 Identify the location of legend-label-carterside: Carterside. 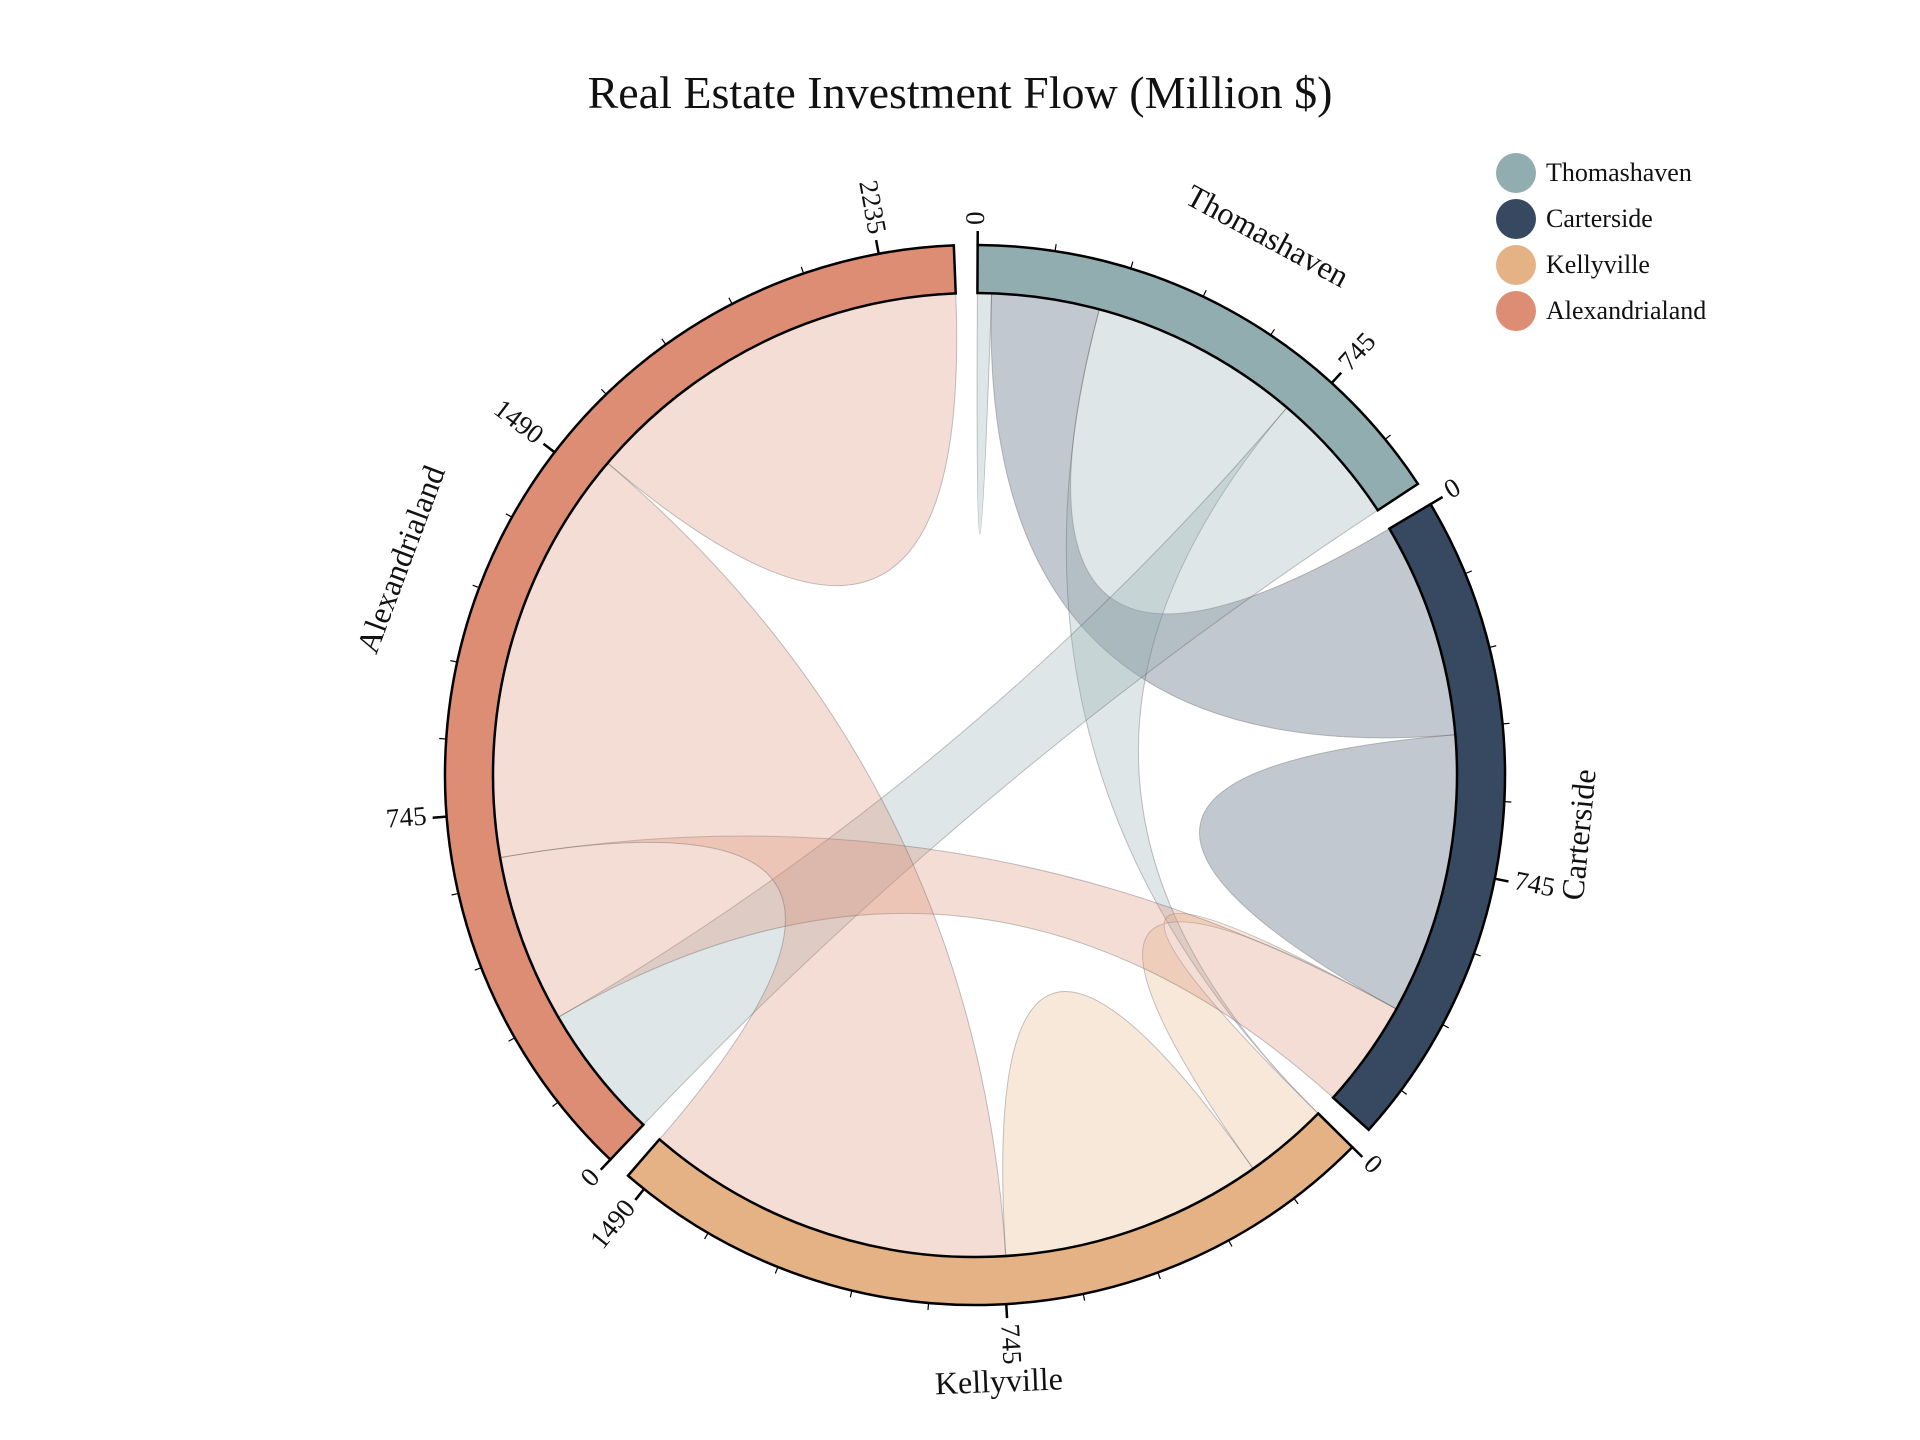
(1599, 218).